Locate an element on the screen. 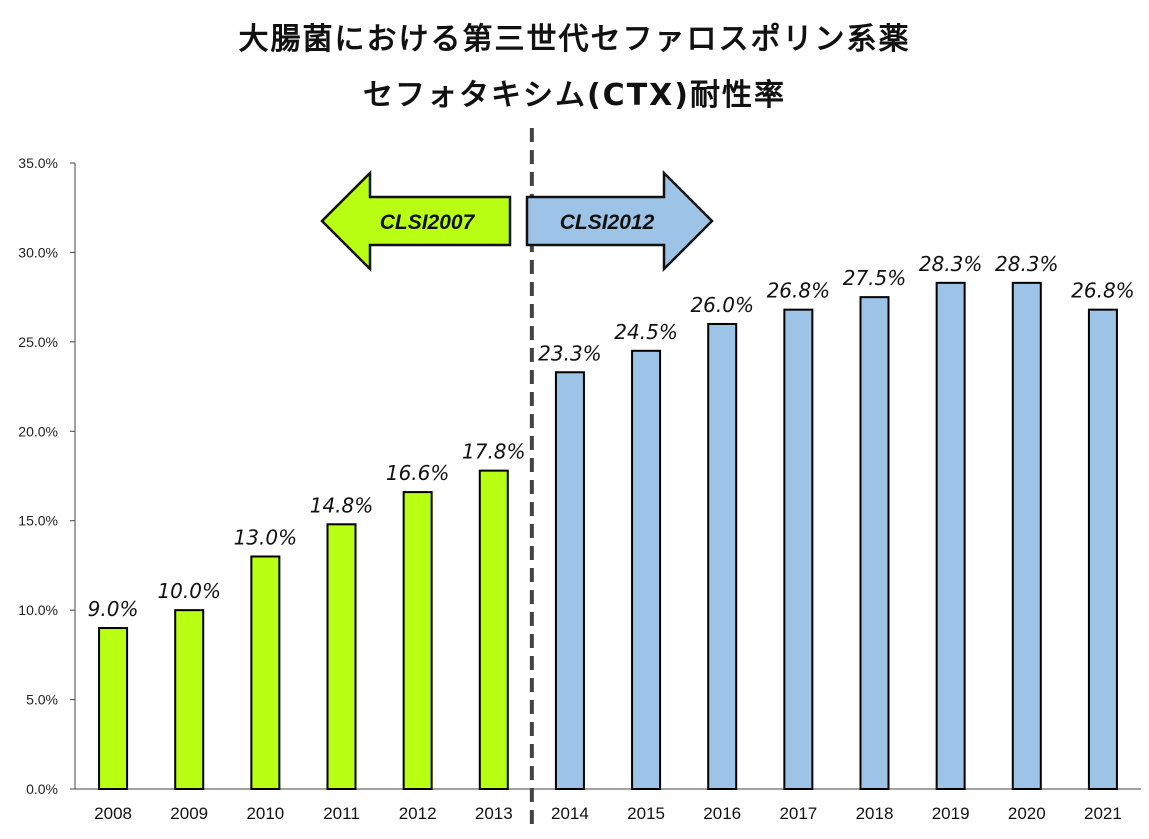  x-tick-label-2016: 2016 is located at coordinates (722, 813).